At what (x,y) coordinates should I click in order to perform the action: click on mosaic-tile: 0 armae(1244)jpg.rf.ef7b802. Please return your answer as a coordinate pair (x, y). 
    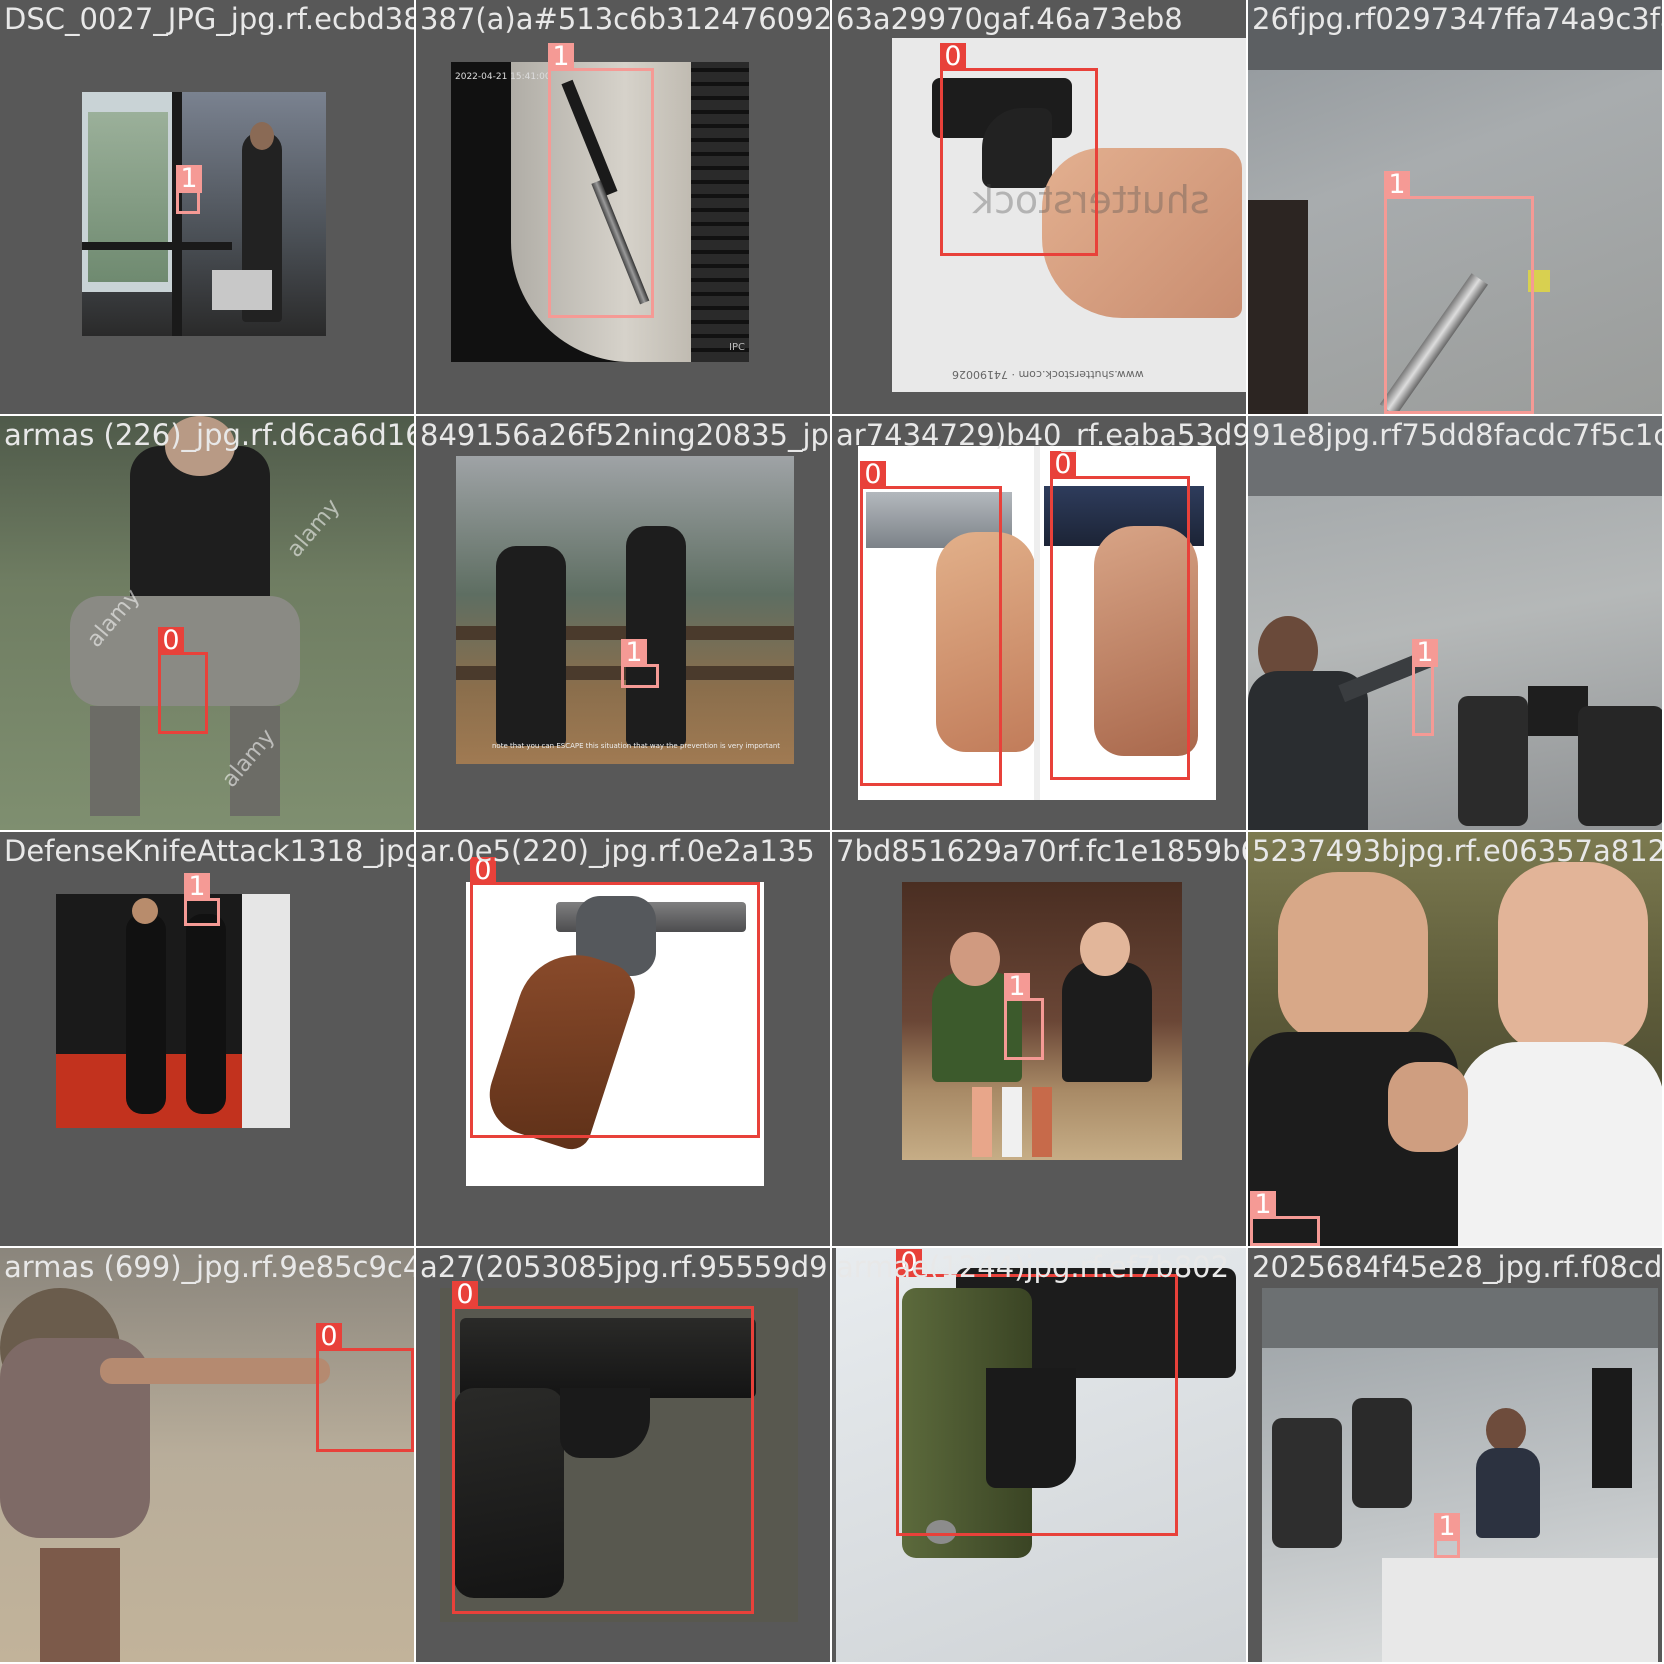
    Looking at the image, I should click on (1039, 1455).